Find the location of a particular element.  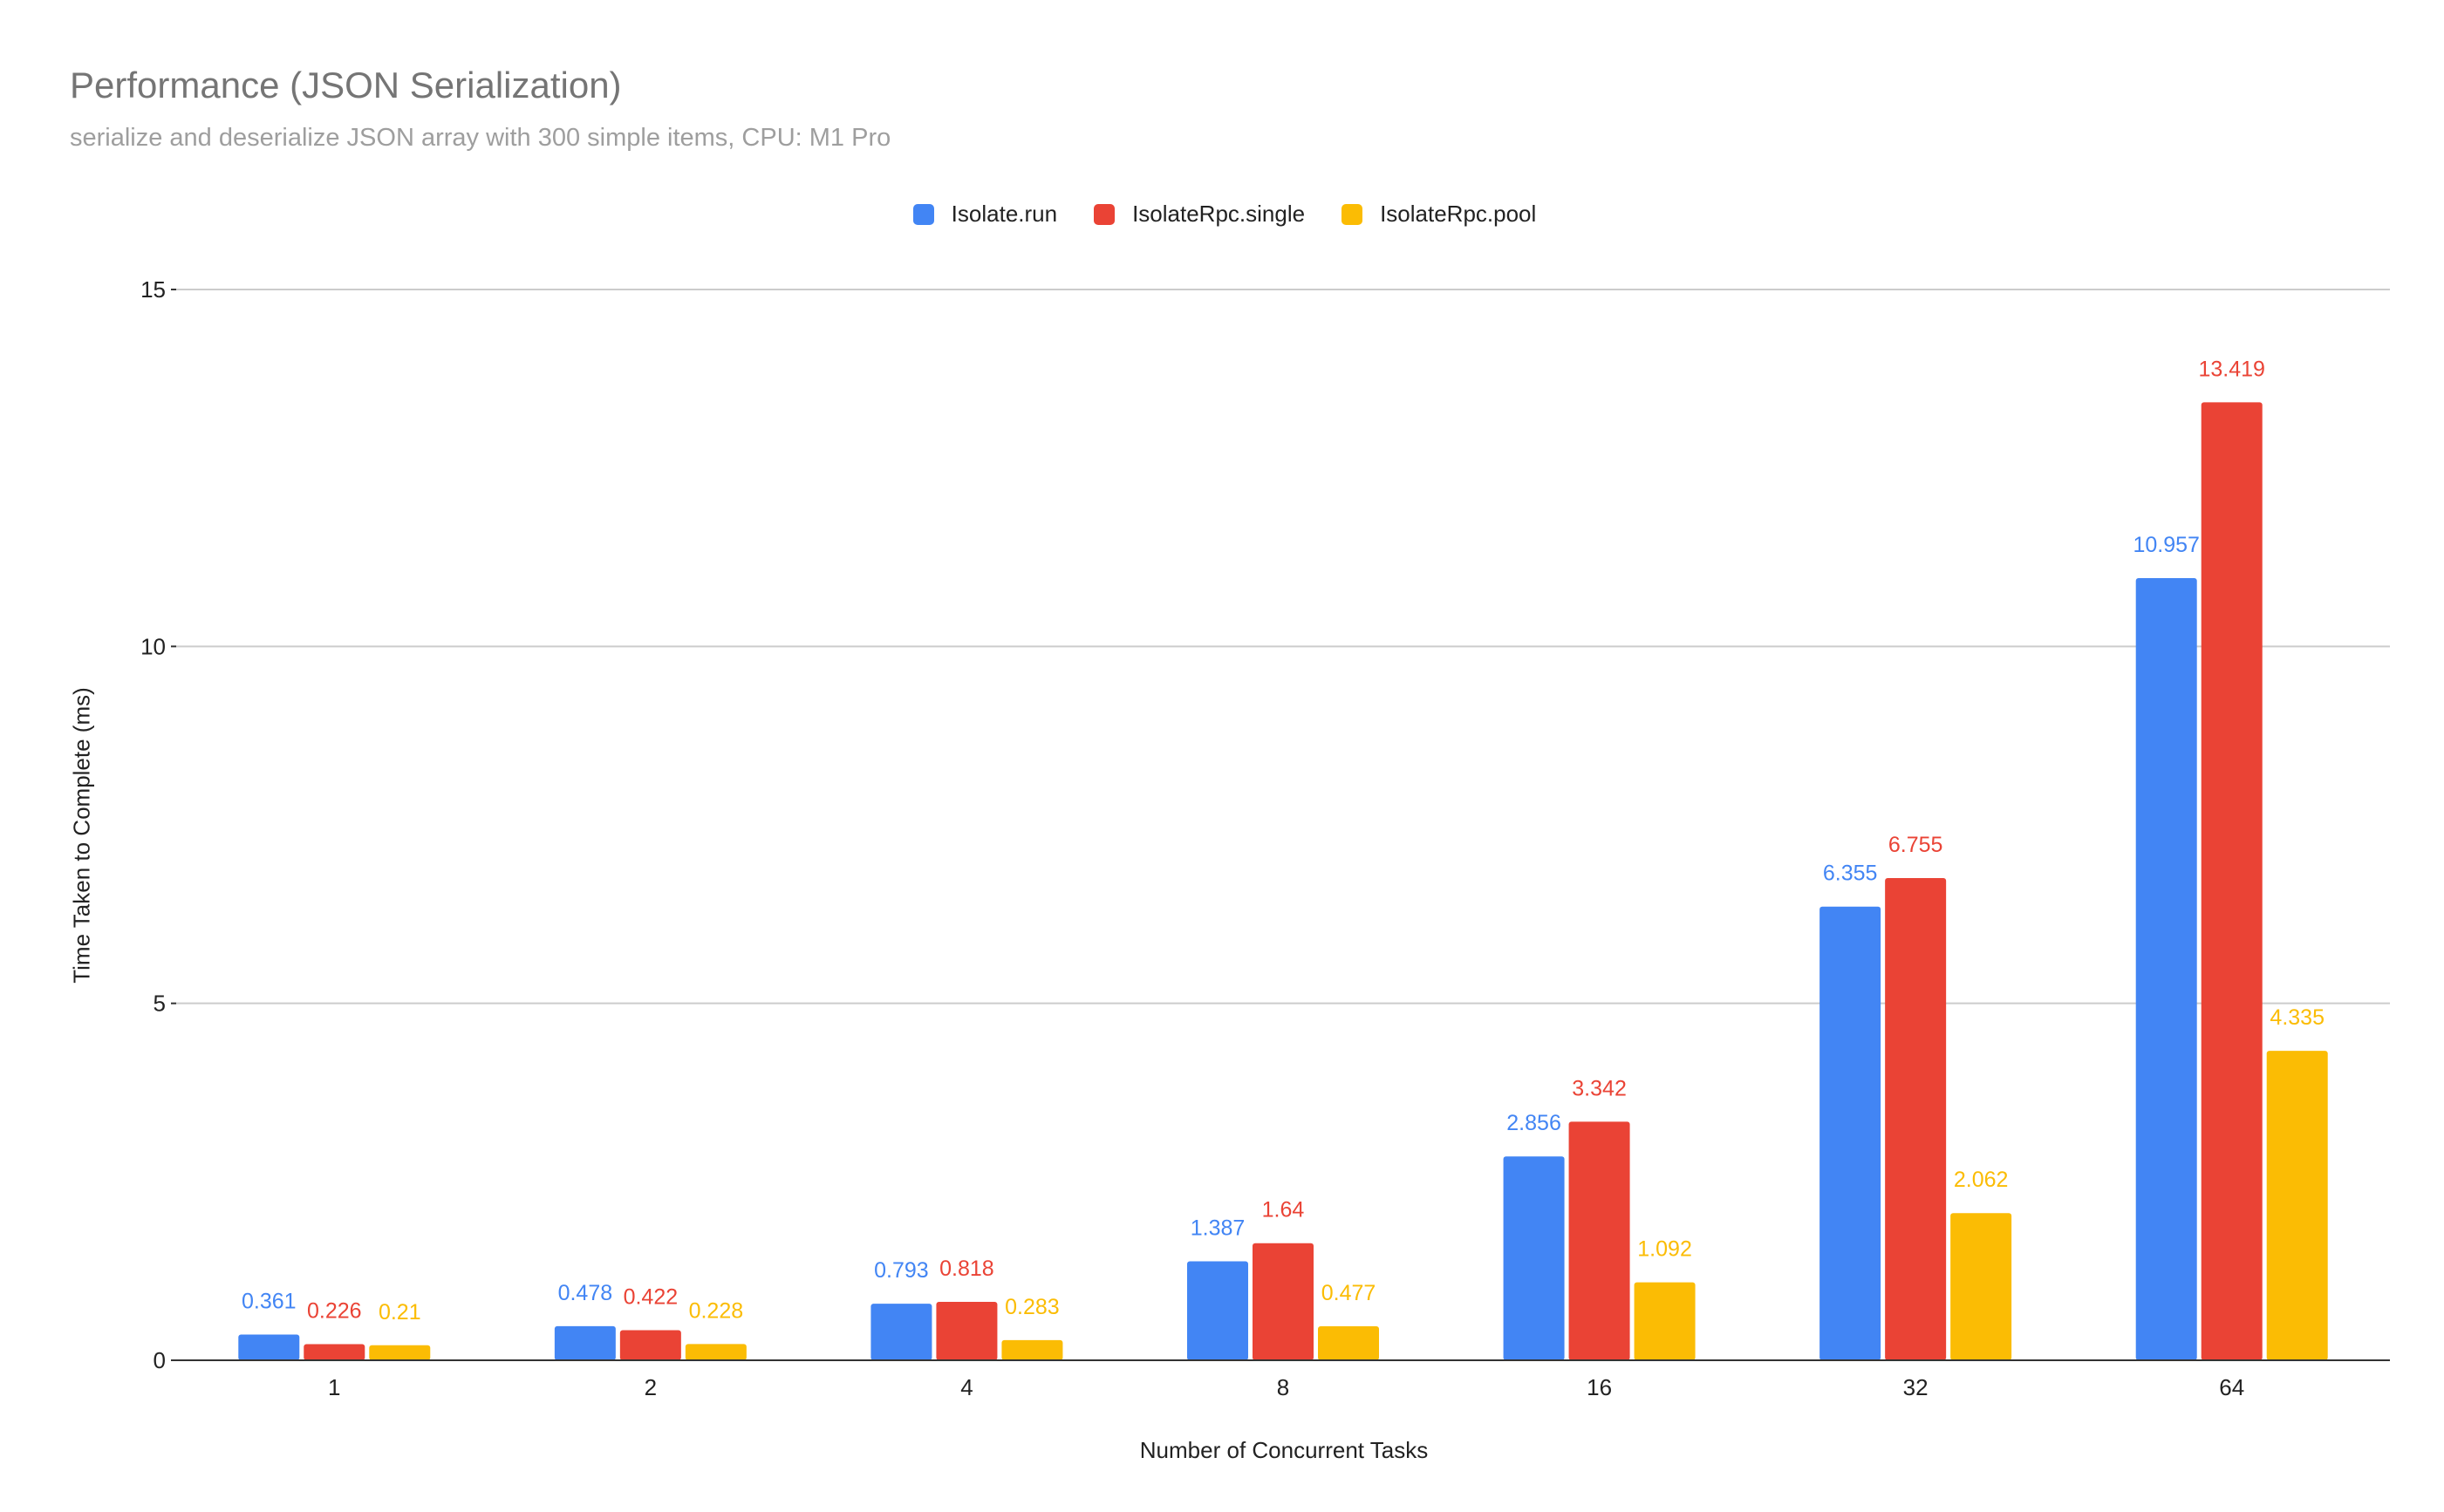

data-label: 1.092 is located at coordinates (1664, 1249).